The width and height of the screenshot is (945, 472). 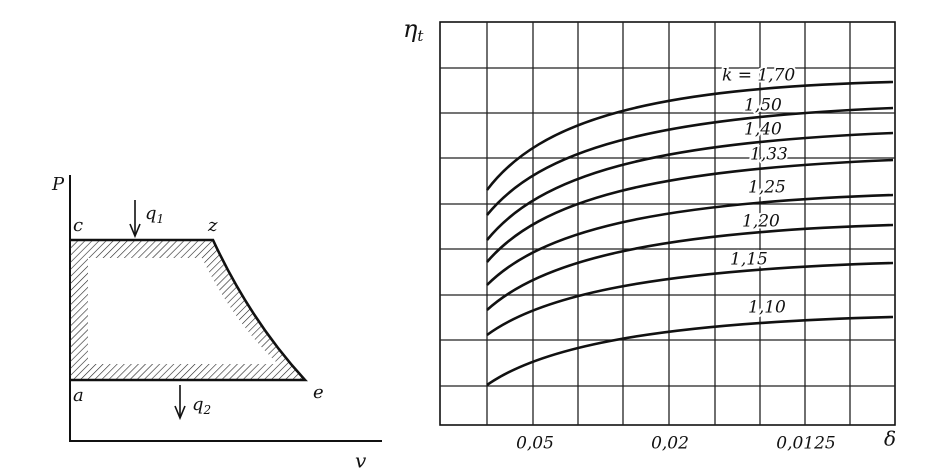 I want to click on curve-label: 1,33, so click(x=769, y=155).